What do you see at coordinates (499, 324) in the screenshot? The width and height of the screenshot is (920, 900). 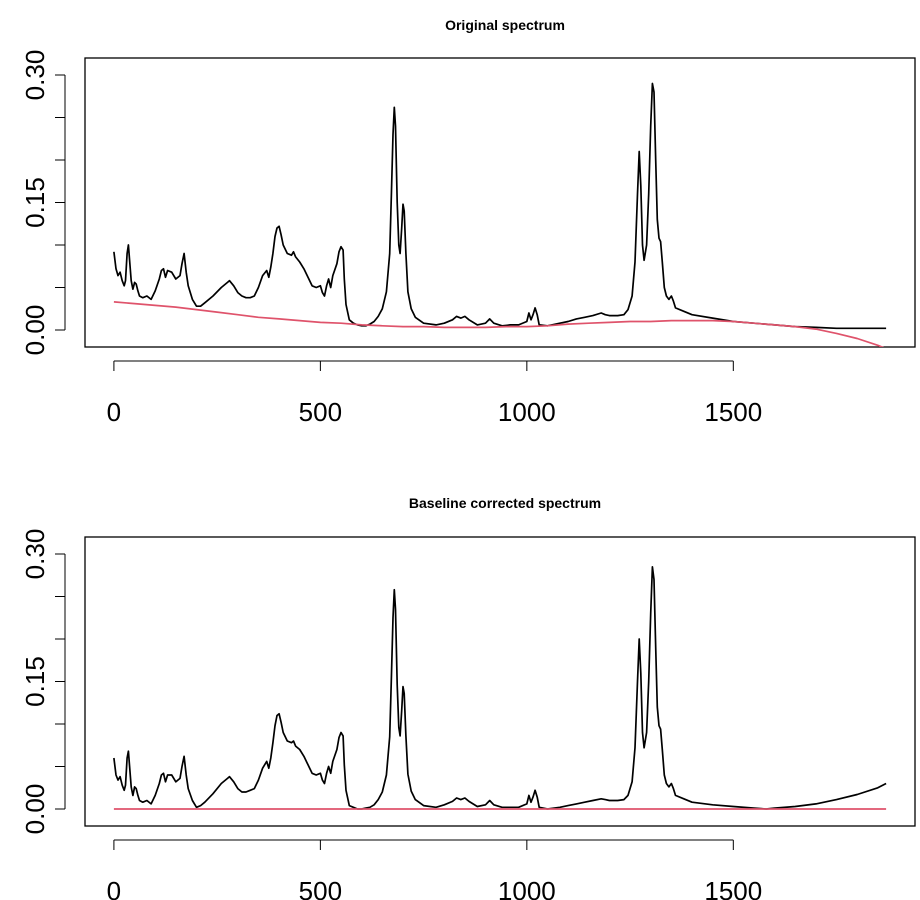 I see `baseline-line` at bounding box center [499, 324].